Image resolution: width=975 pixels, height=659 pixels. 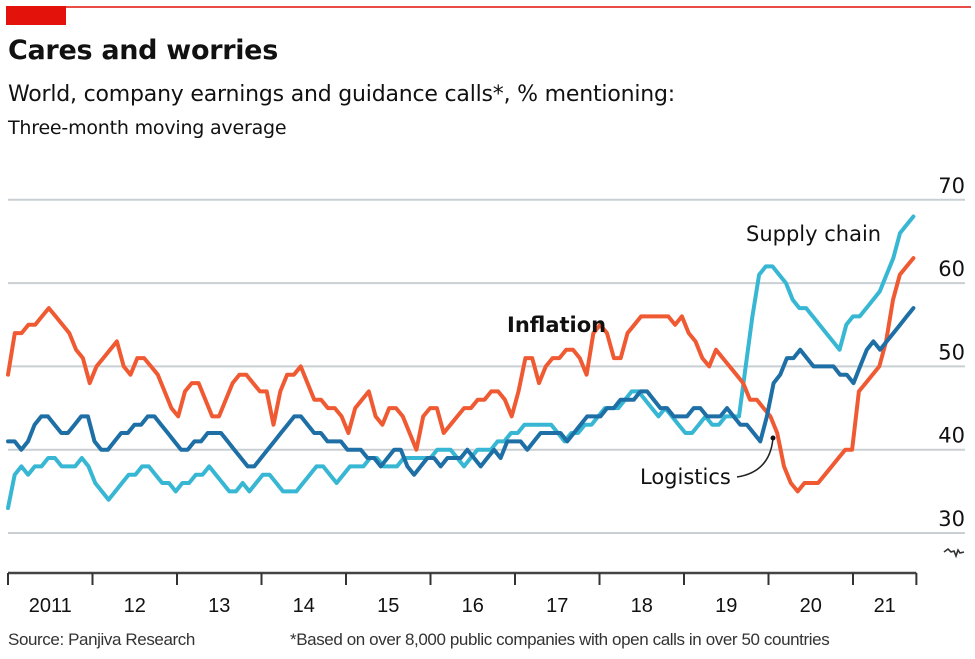 What do you see at coordinates (811, 606) in the screenshot?
I see `x-tick-label-2020: 20` at bounding box center [811, 606].